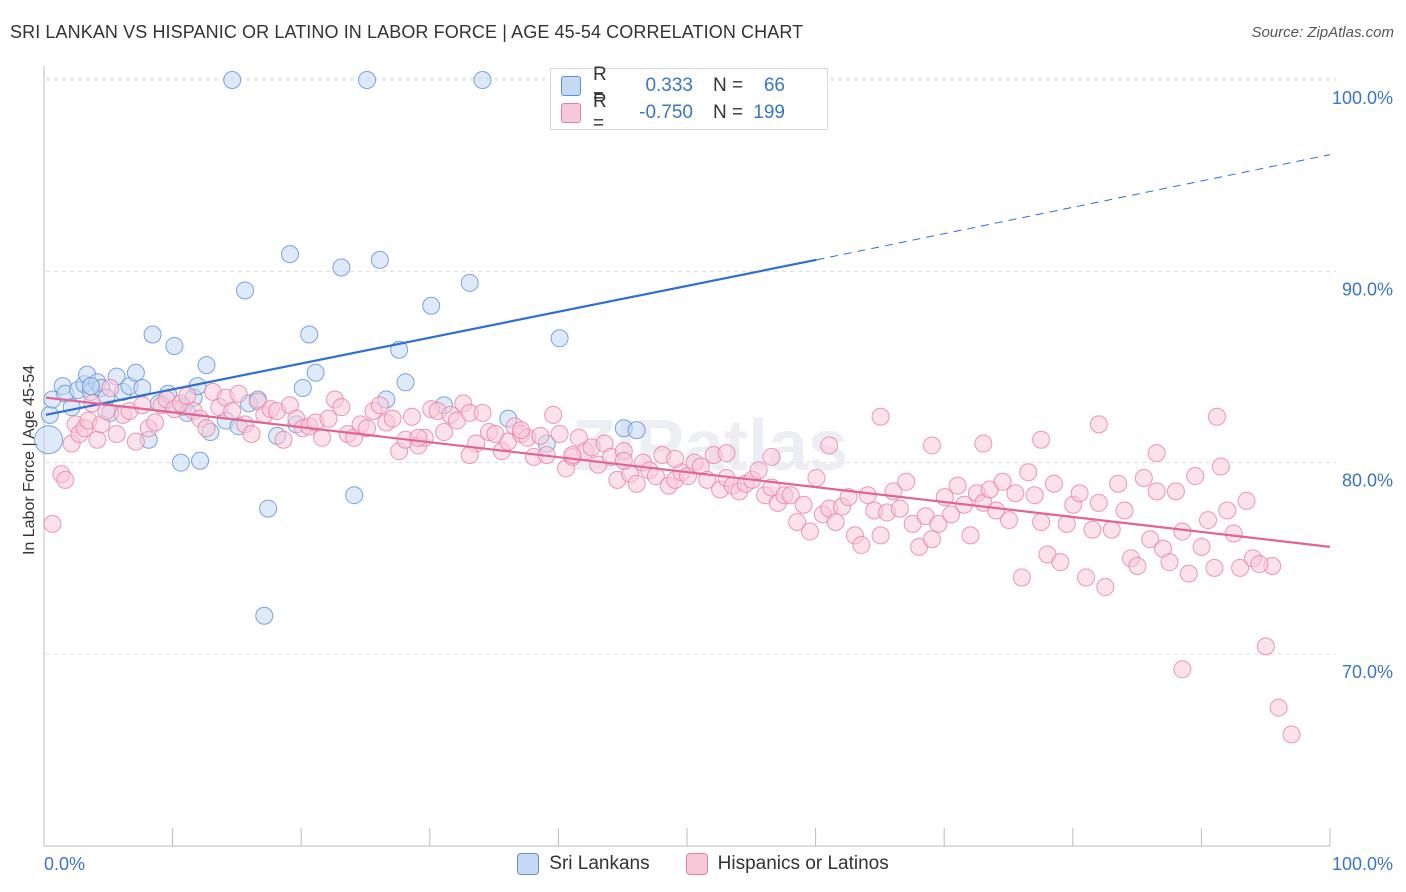  I want to click on r-label: R =, so click(600, 85).